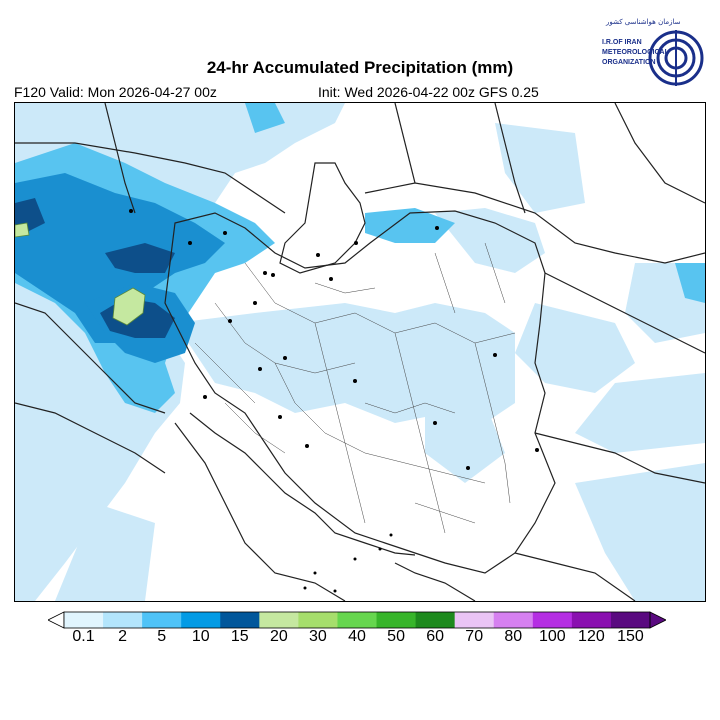  Describe the element at coordinates (123, 636) in the screenshot. I see `colorbar-tick-label: 2` at that location.